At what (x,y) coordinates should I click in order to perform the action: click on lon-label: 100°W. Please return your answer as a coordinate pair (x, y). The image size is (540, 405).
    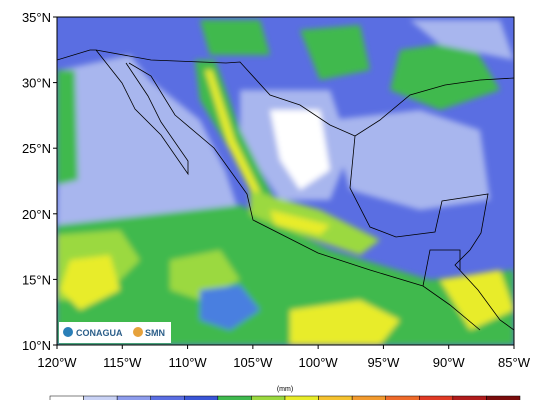
    Looking at the image, I should click on (319, 362).